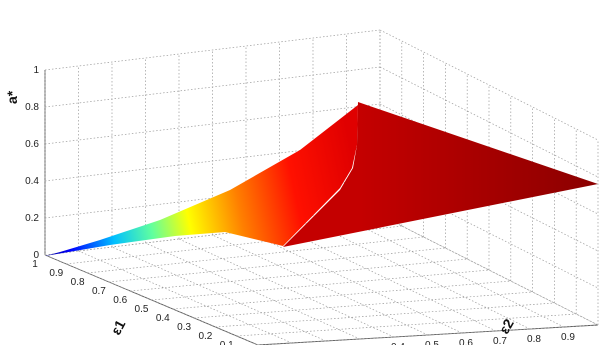 The image size is (607, 345). Describe the element at coordinates (205, 336) in the screenshot. I see `e1-tick-label: 0.2` at that location.